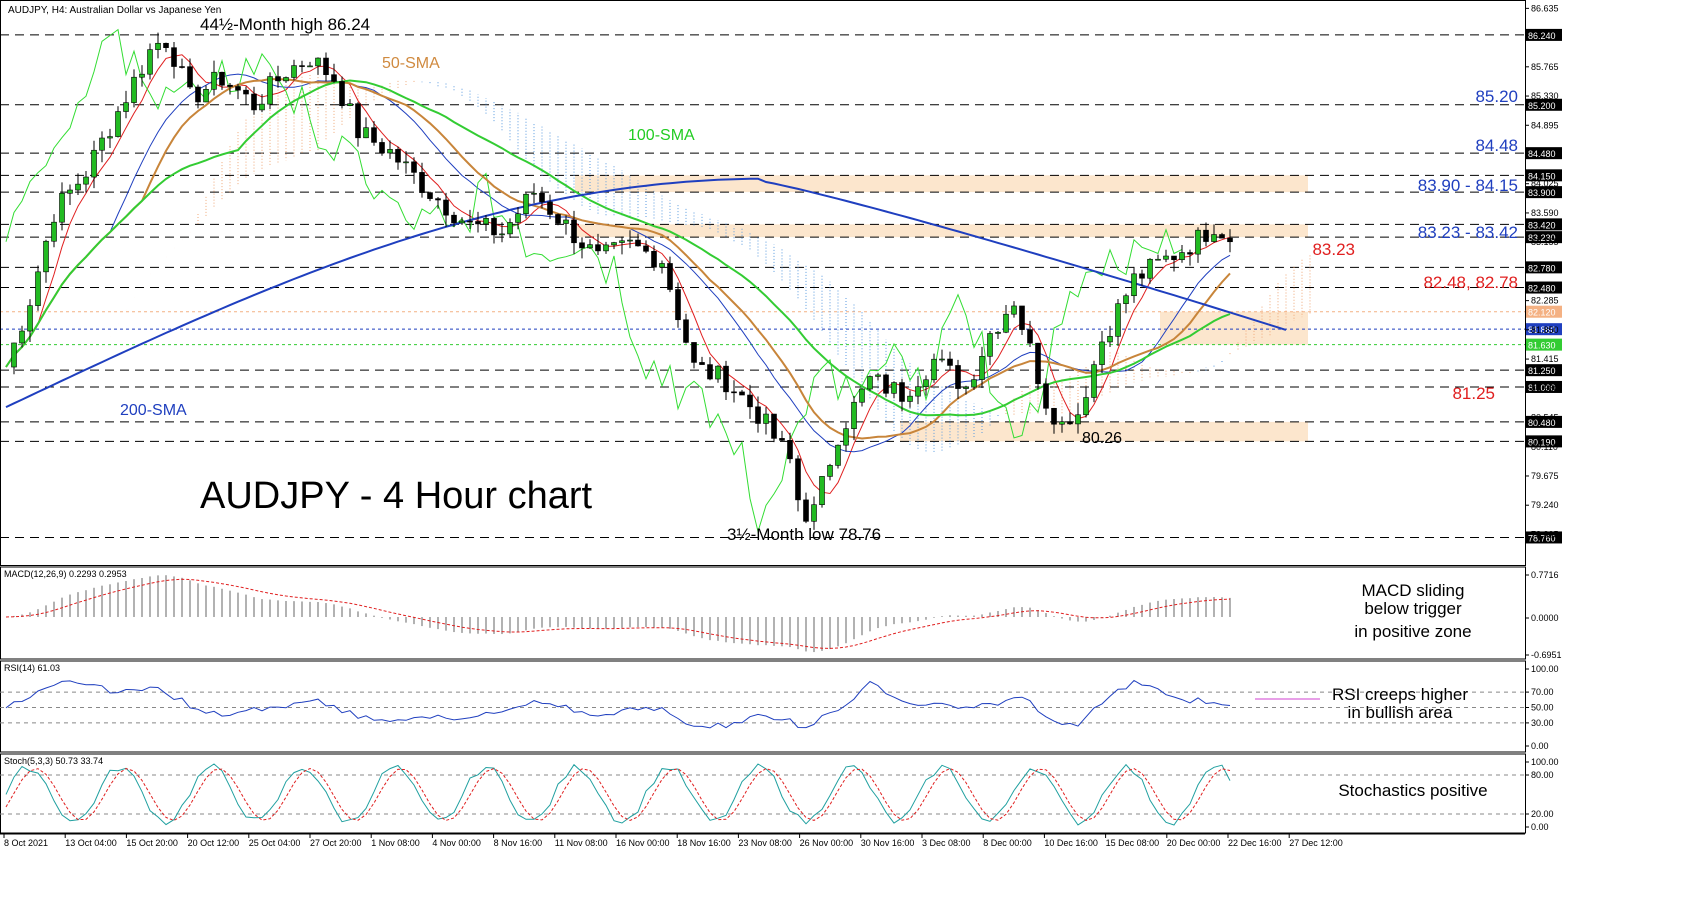 This screenshot has height=919, width=1698. Describe the element at coordinates (1542, 371) in the screenshot. I see `level-tag: 81.250` at that location.